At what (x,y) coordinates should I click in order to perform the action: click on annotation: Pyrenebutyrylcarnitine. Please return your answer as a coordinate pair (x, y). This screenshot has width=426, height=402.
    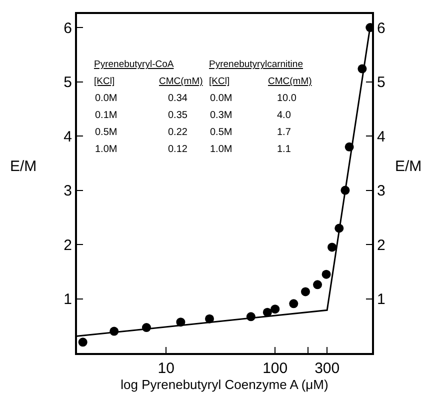
    Looking at the image, I should click on (256, 64).